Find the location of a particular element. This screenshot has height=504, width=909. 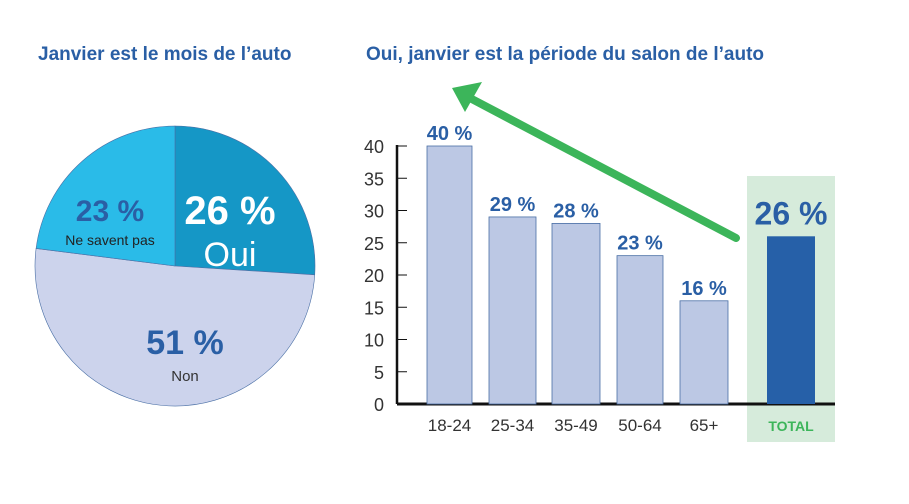

y-tick-label: 20 is located at coordinates (374, 276).